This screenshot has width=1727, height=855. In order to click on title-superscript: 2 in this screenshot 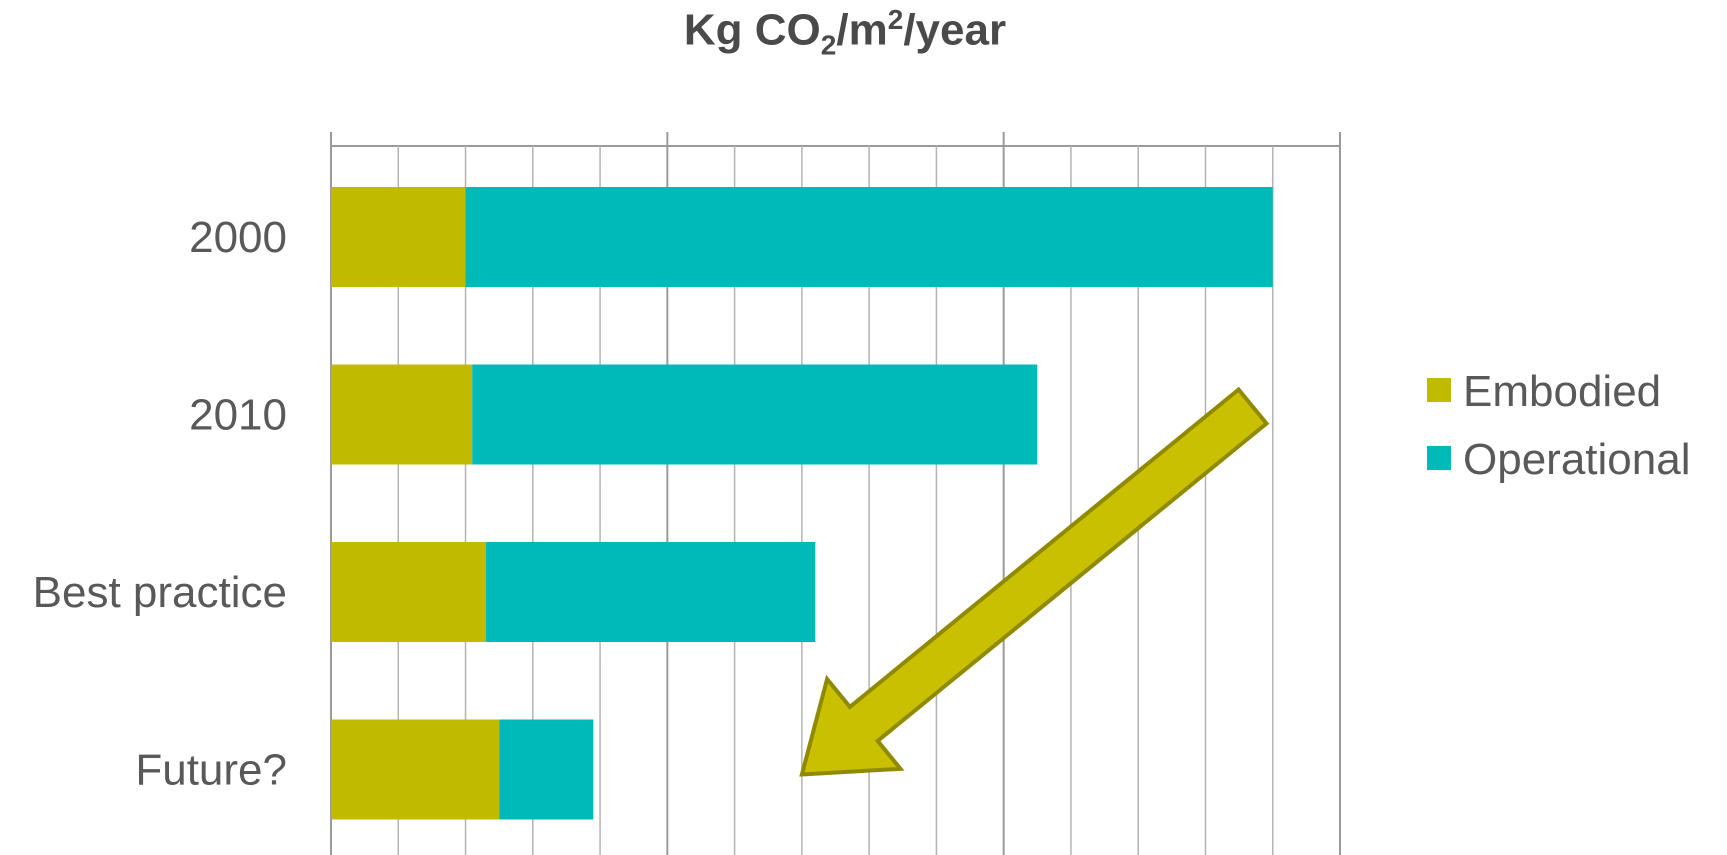, I will do `click(895, 19)`.